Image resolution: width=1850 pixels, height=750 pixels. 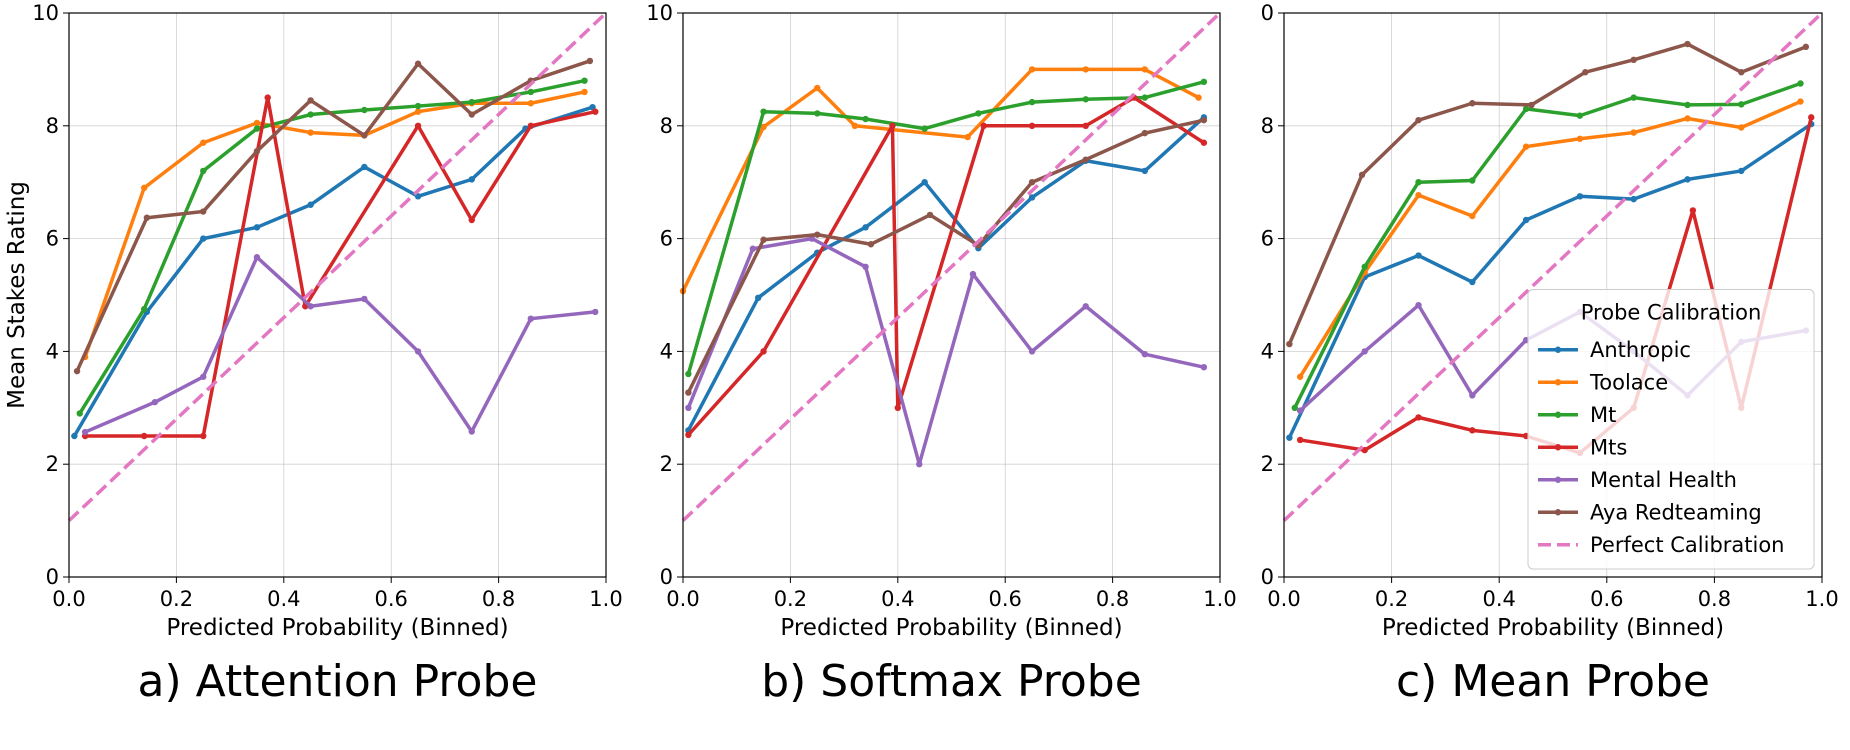 What do you see at coordinates (1267, 239) in the screenshot?
I see `y-tick-label: 6` at bounding box center [1267, 239].